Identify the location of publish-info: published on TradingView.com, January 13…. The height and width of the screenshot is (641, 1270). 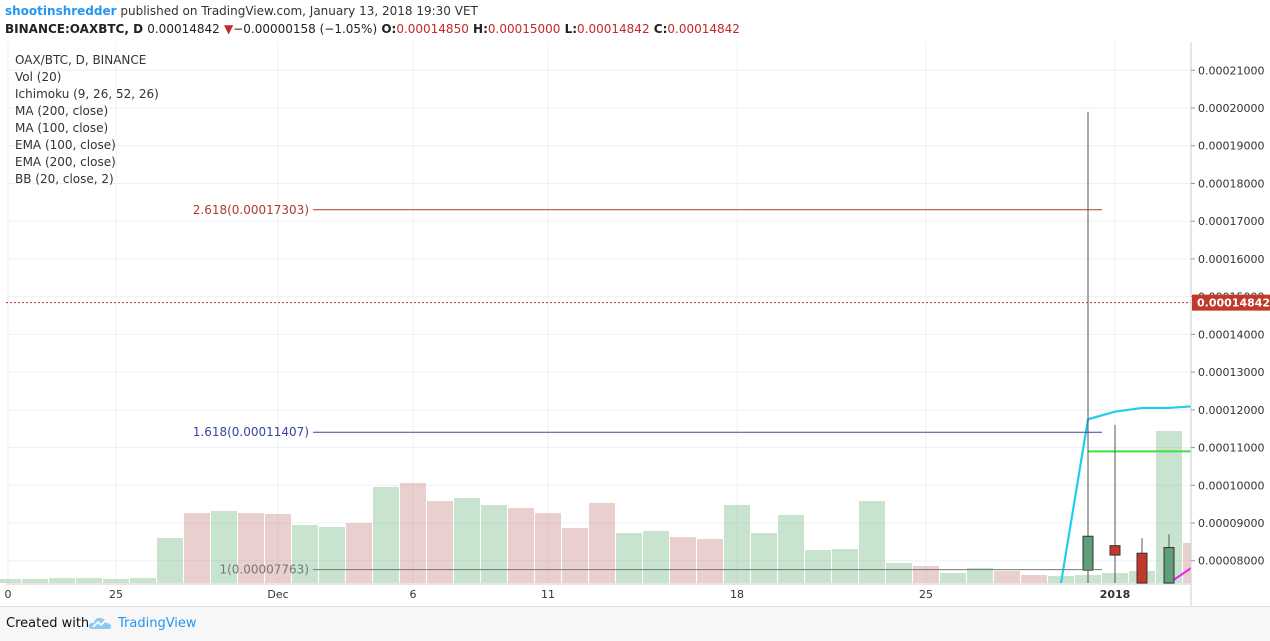
(299, 11).